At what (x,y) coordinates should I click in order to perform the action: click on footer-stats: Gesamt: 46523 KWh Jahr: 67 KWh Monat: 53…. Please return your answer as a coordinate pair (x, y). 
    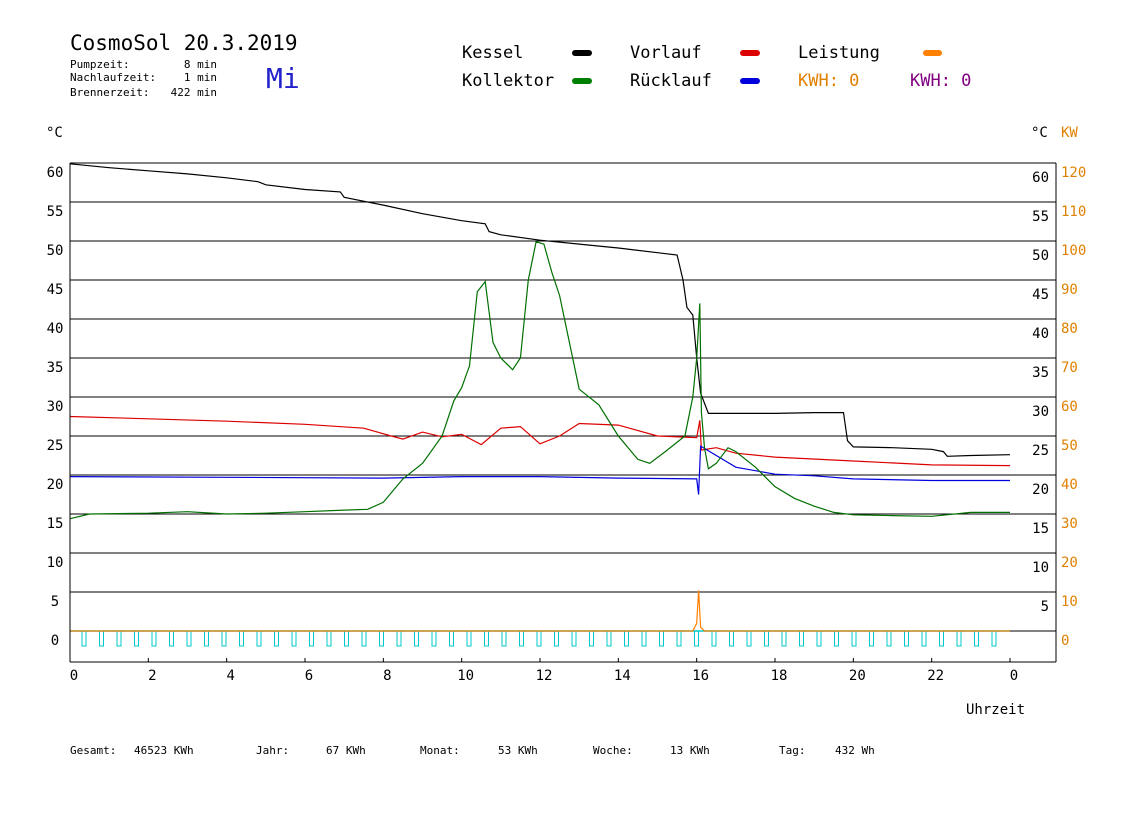
    Looking at the image, I should click on (472, 750).